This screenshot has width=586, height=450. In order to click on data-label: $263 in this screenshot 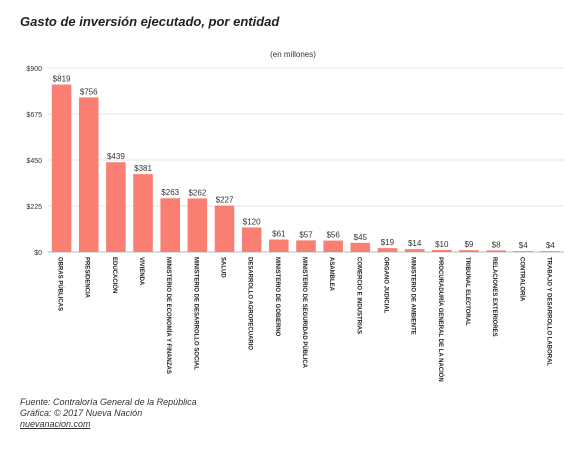, I will do `click(170, 192)`.